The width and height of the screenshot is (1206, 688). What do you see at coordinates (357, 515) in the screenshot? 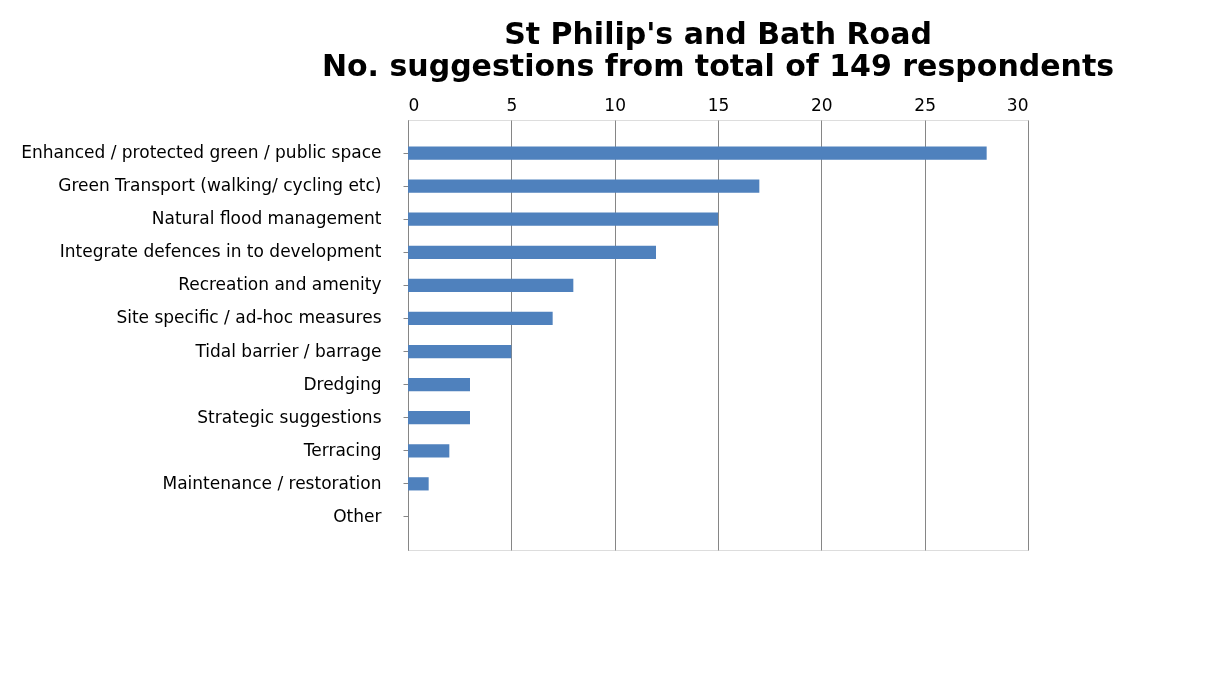
I see `y-tick-label: Other` at bounding box center [357, 515].